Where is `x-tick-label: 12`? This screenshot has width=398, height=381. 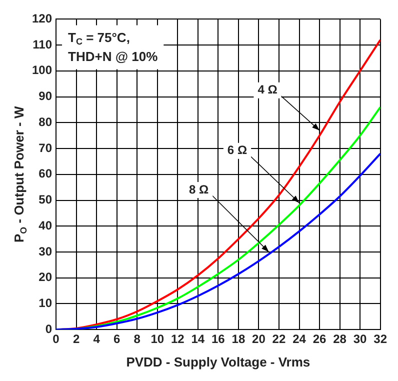
x-tick-label: 12 is located at coordinates (177, 339).